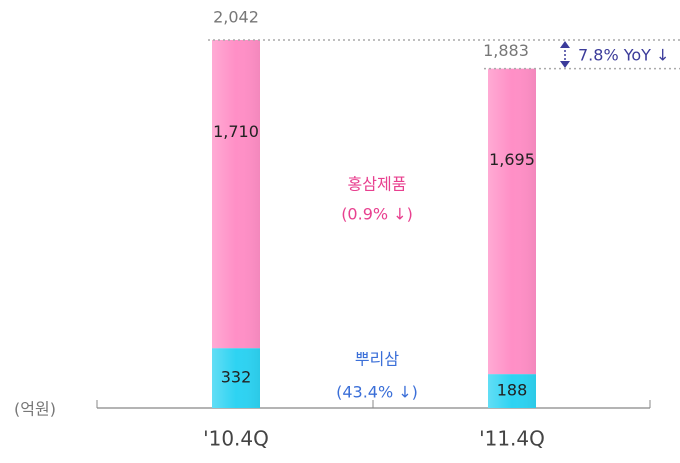 Image resolution: width=680 pixels, height=463 pixels. I want to click on total-label: 2,042, so click(236, 17).